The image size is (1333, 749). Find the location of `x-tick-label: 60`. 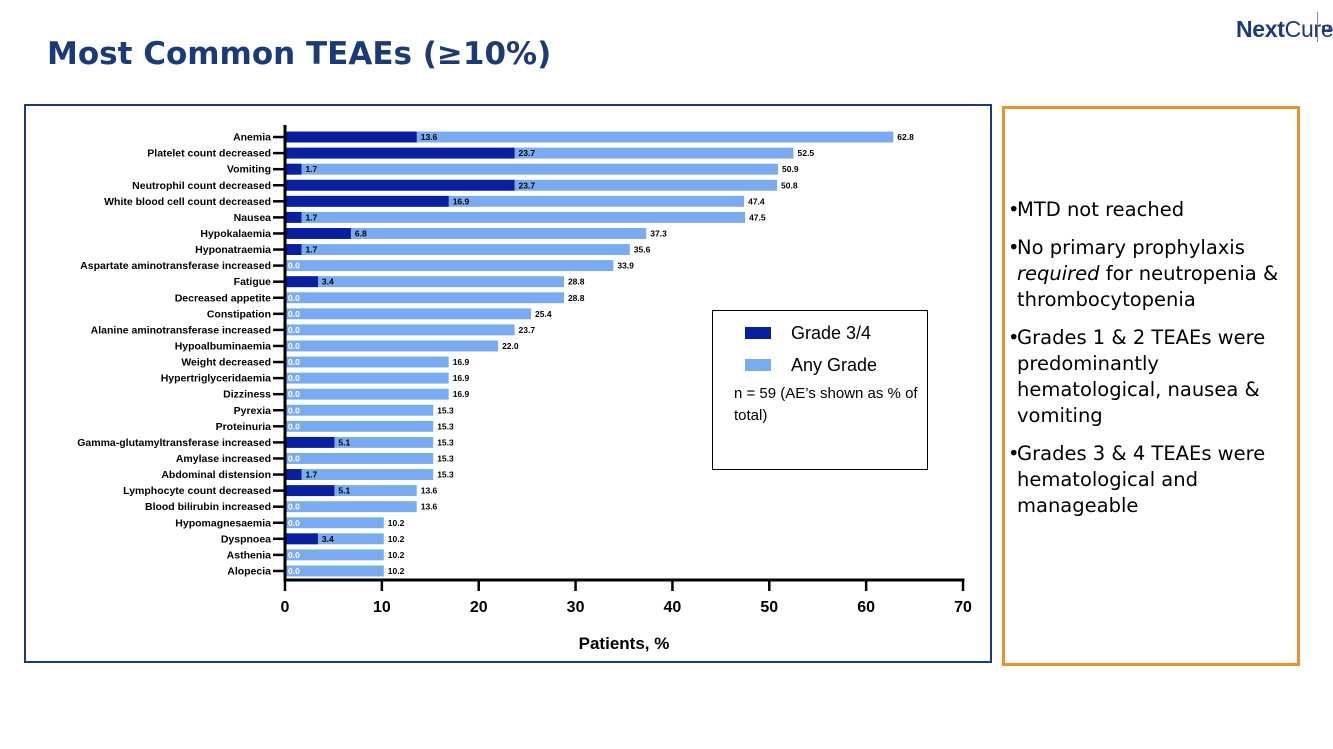

x-tick-label: 60 is located at coordinates (866, 607).